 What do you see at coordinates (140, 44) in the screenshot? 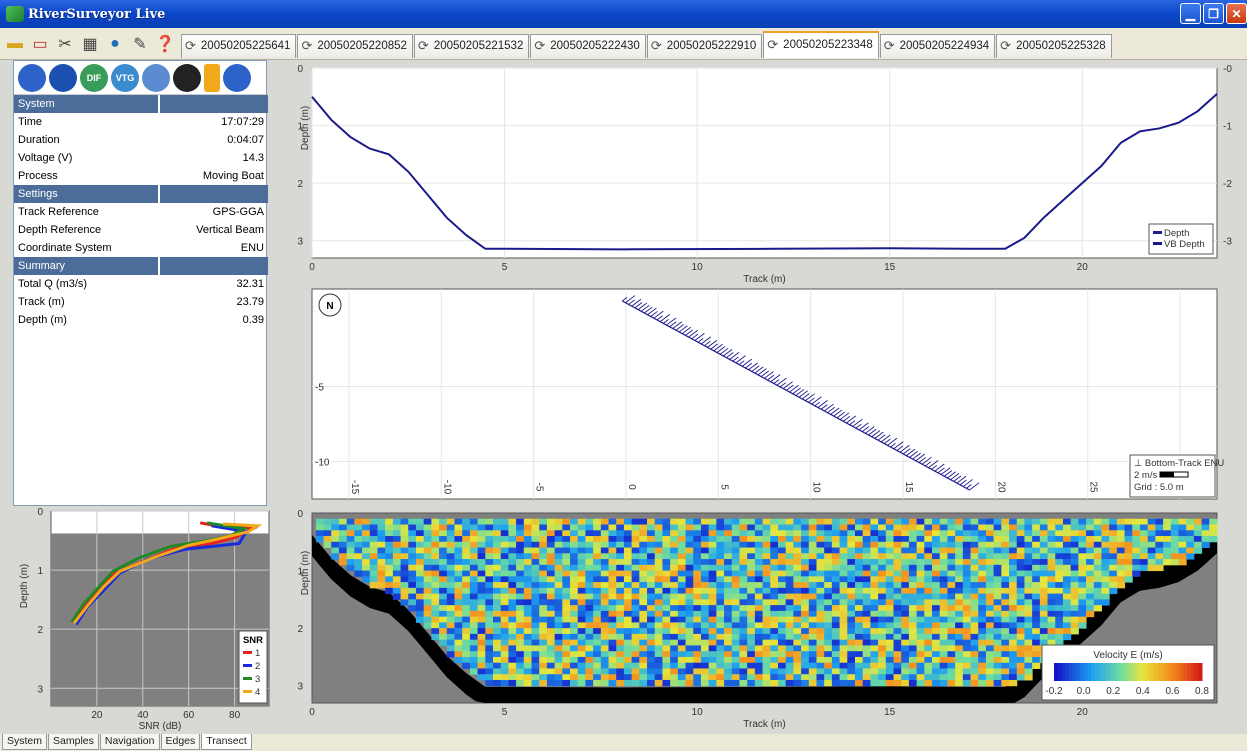
I see `notes-icon: ✎` at bounding box center [140, 44].